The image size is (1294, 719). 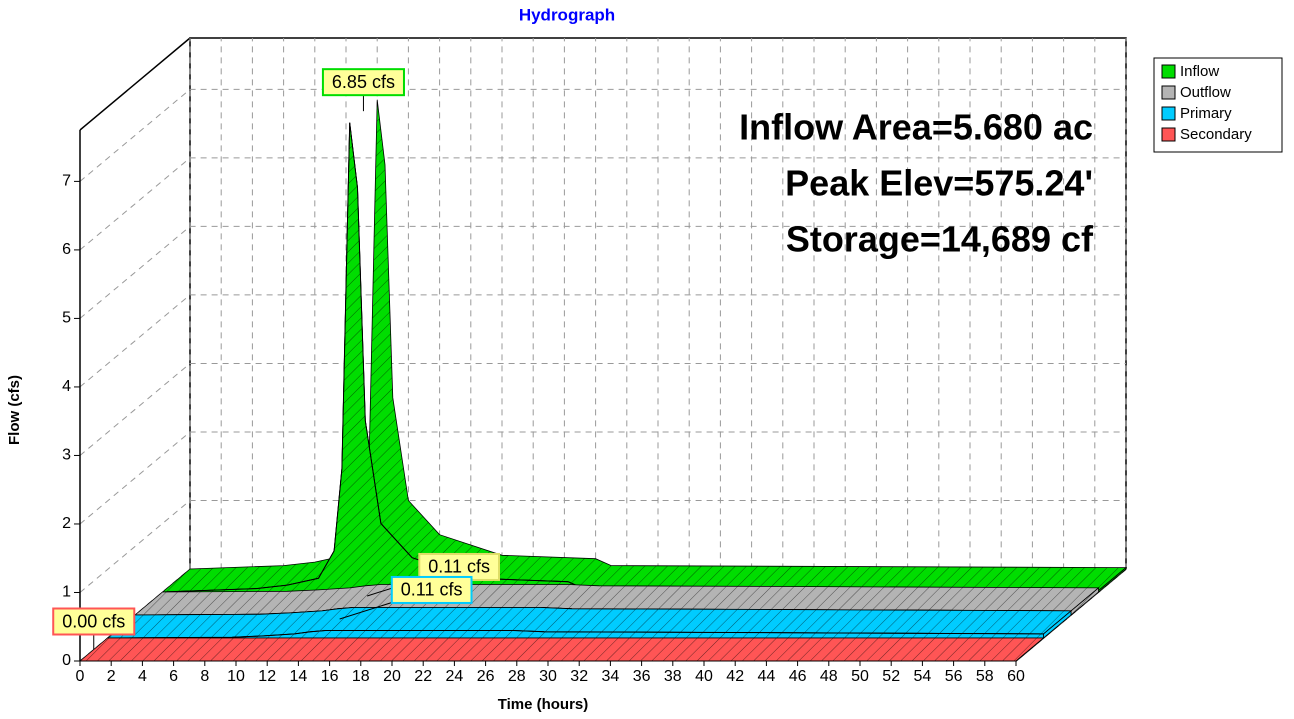 I want to click on x-tick-label: 32, so click(x=579, y=676).